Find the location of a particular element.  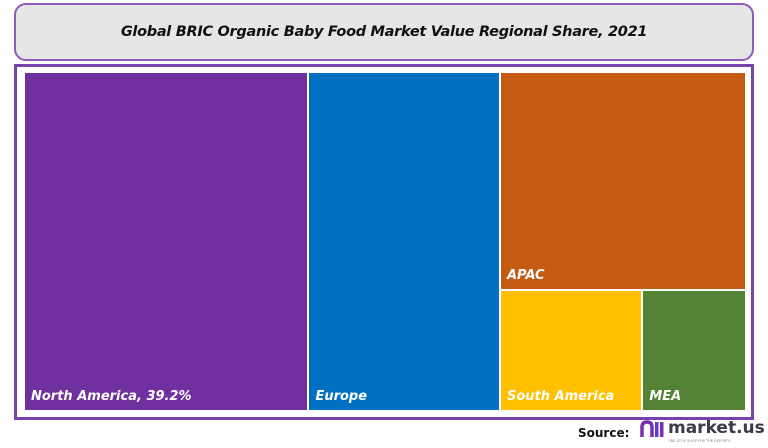

logo-words: market.us ONE STOP SHOP FOR THE REPORTS is located at coordinates (716, 431).